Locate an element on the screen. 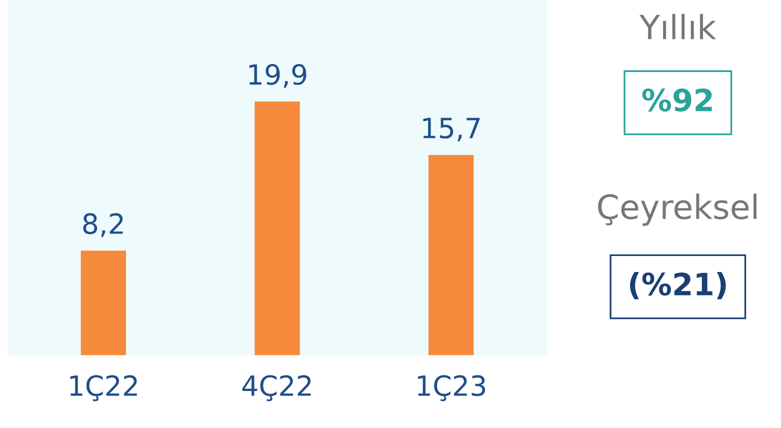  x-tick-label: 1Ç23 is located at coordinates (452, 388).